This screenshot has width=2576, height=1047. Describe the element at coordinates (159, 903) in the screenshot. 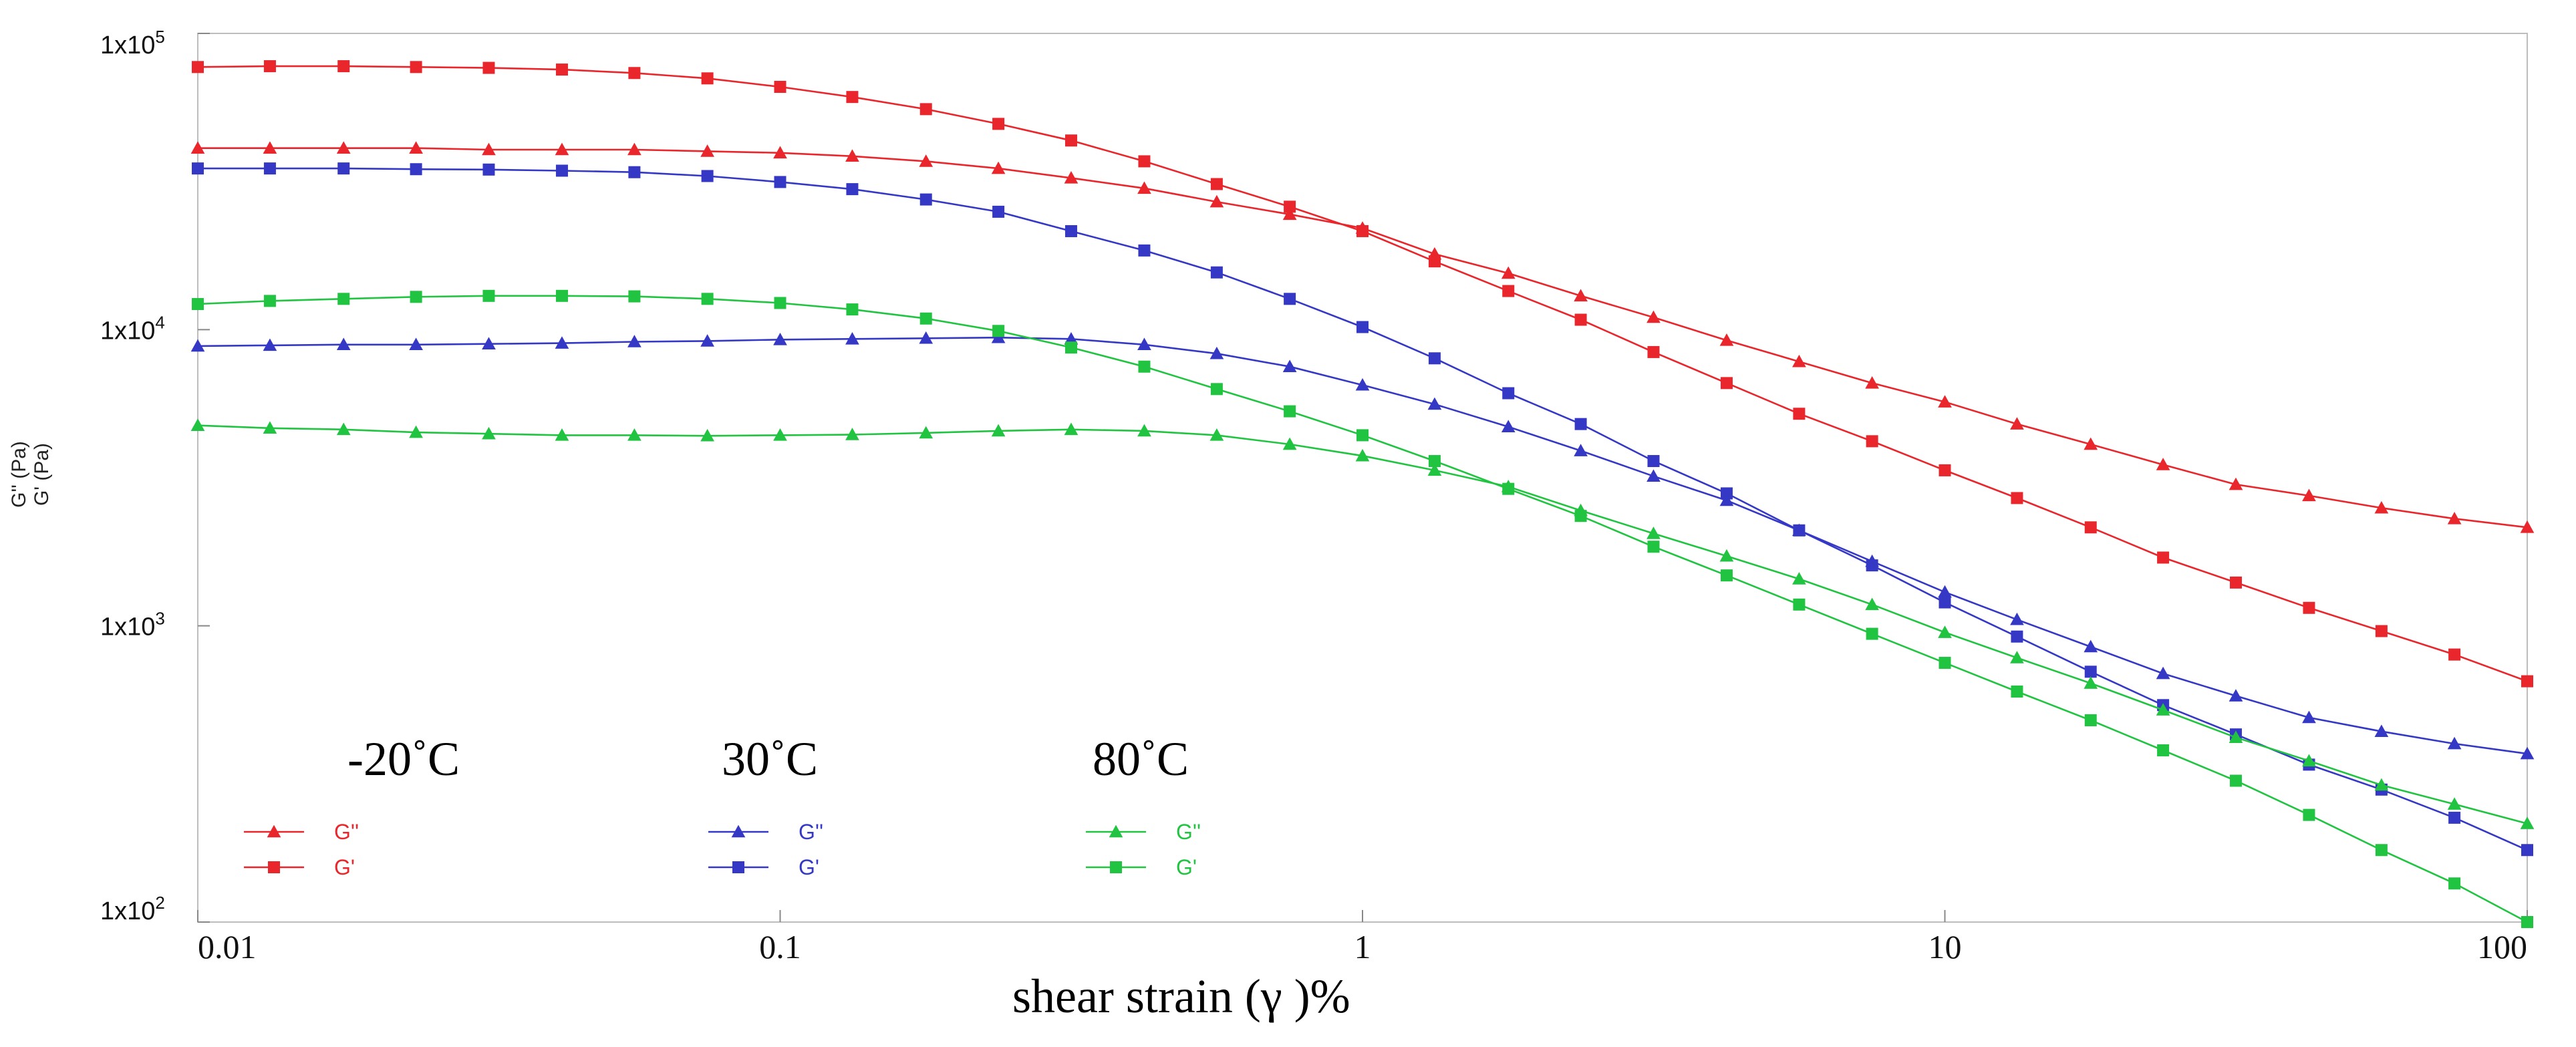

I see `y-tick-label-exponent: 2` at that location.